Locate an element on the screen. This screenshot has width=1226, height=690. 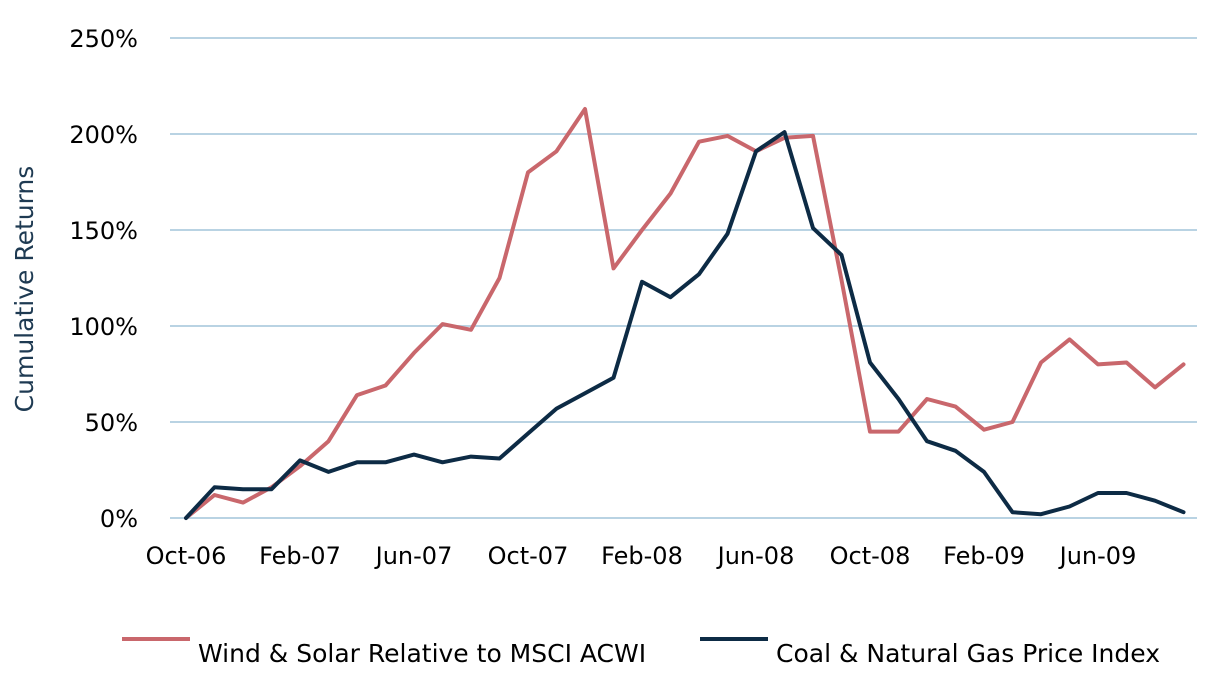
y-tick-label: 200% is located at coordinates (103, 135).